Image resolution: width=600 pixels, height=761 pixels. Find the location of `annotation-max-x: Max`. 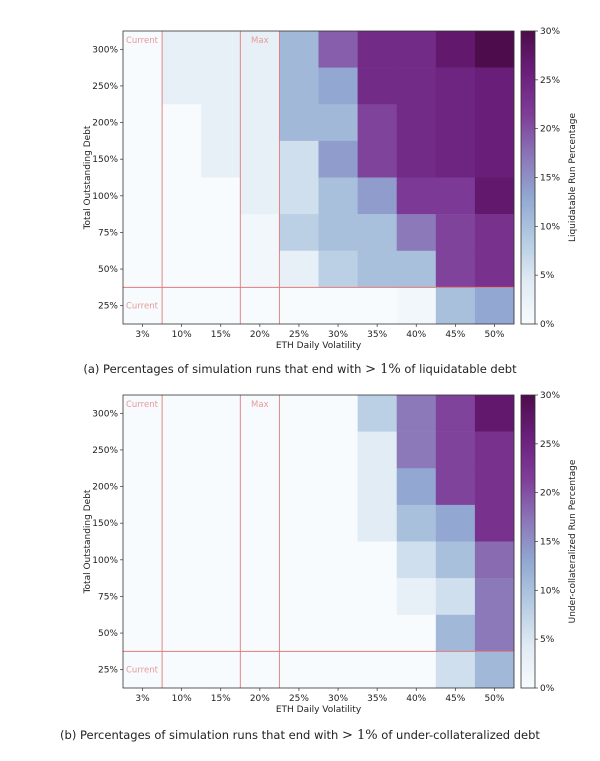

annotation-max-x: Max is located at coordinates (260, 405).